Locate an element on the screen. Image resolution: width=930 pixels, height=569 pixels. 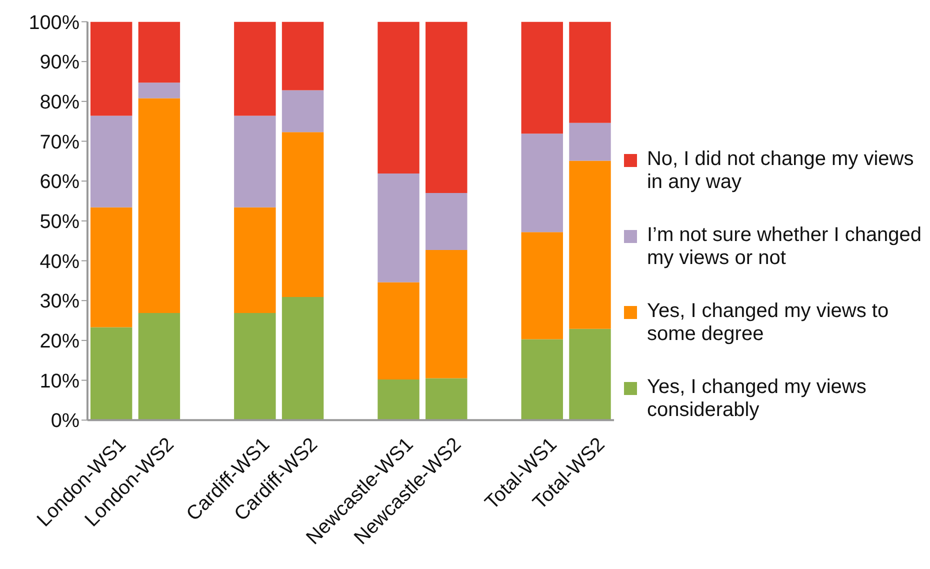
y-tick-label: 40% is located at coordinates (60, 261).